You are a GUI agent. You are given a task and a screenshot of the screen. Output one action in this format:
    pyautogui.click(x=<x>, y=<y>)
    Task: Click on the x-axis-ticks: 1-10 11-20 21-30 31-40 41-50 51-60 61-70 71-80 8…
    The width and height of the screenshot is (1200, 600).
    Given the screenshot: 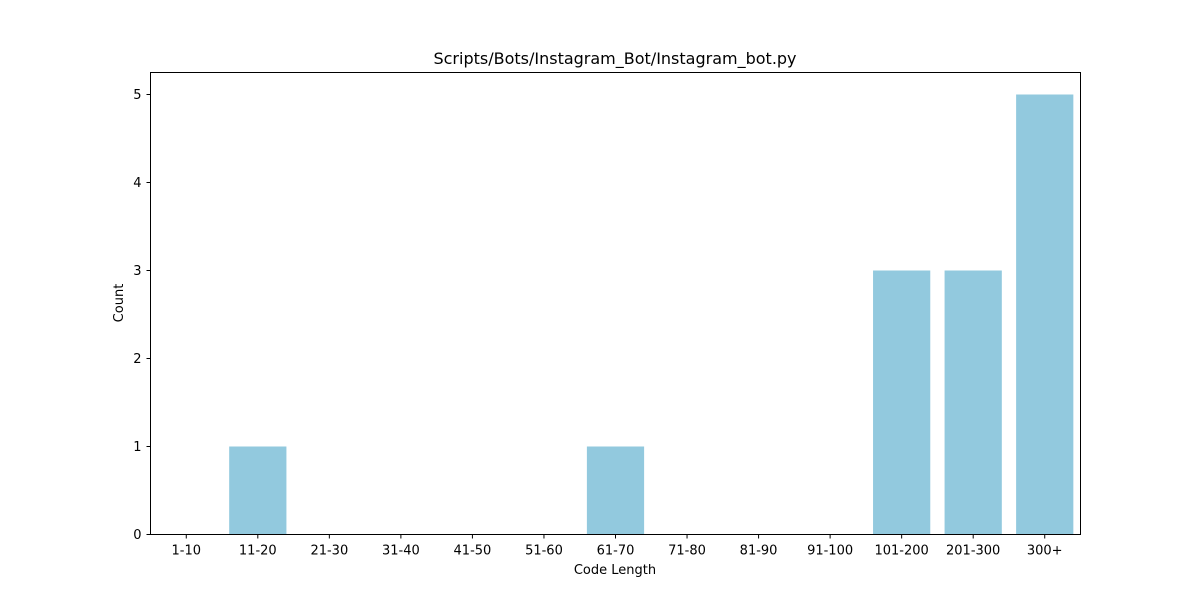 What is the action you would take?
    pyautogui.click(x=617, y=546)
    